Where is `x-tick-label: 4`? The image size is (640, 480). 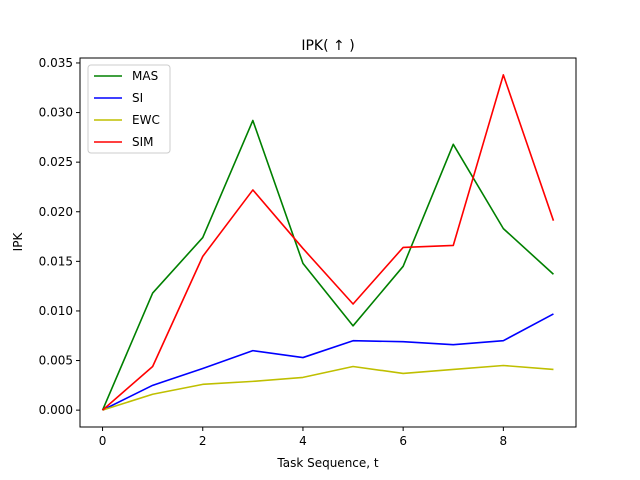
x-tick-label: 4 is located at coordinates (303, 441).